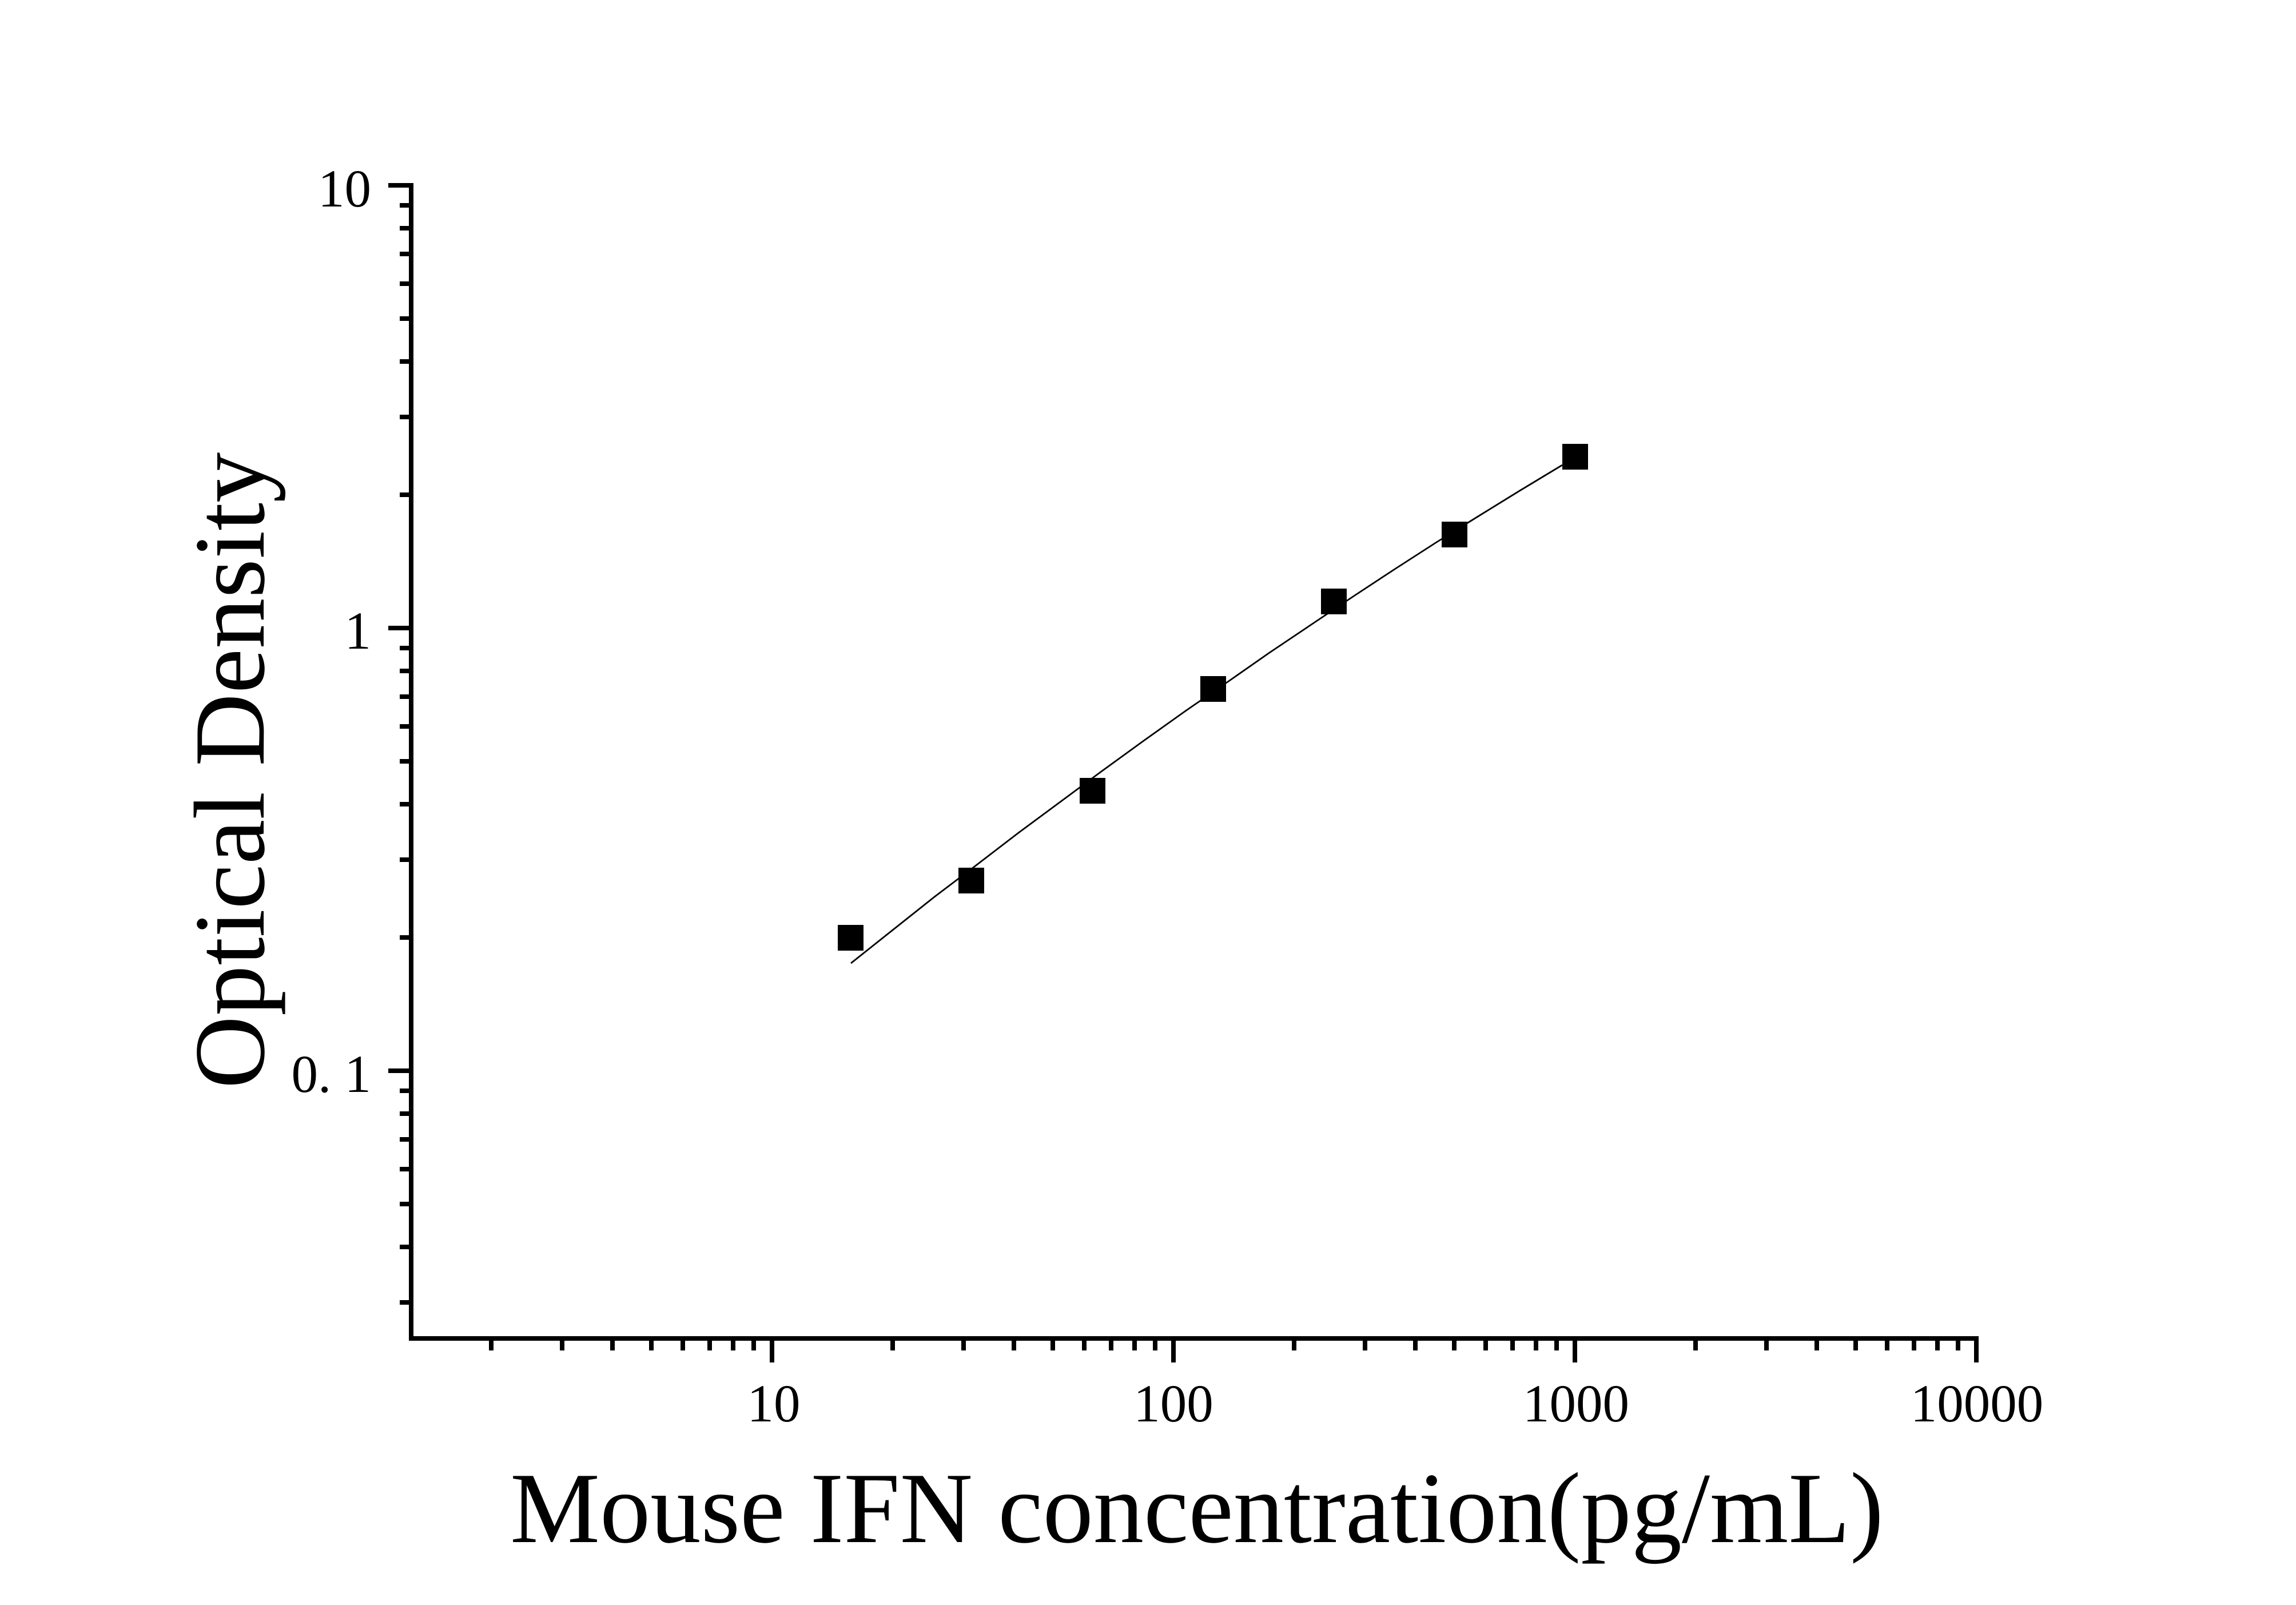 The height and width of the screenshot is (1605, 2296). Describe the element at coordinates (359, 631) in the screenshot. I see `svg-text: 1` at that location.